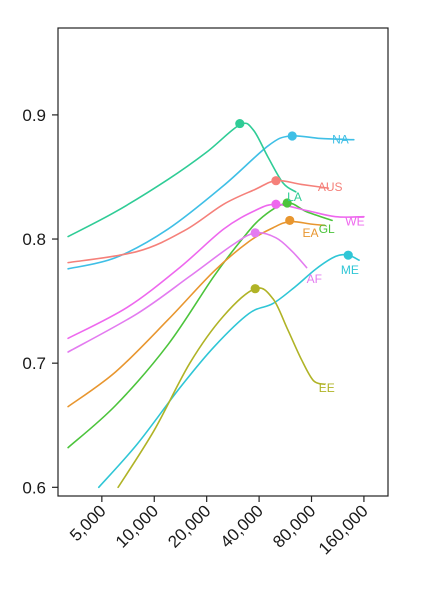 This screenshot has height=592, width=428. What do you see at coordinates (343, 529) in the screenshot?
I see `x-tick-label: 160,000` at bounding box center [343, 529].